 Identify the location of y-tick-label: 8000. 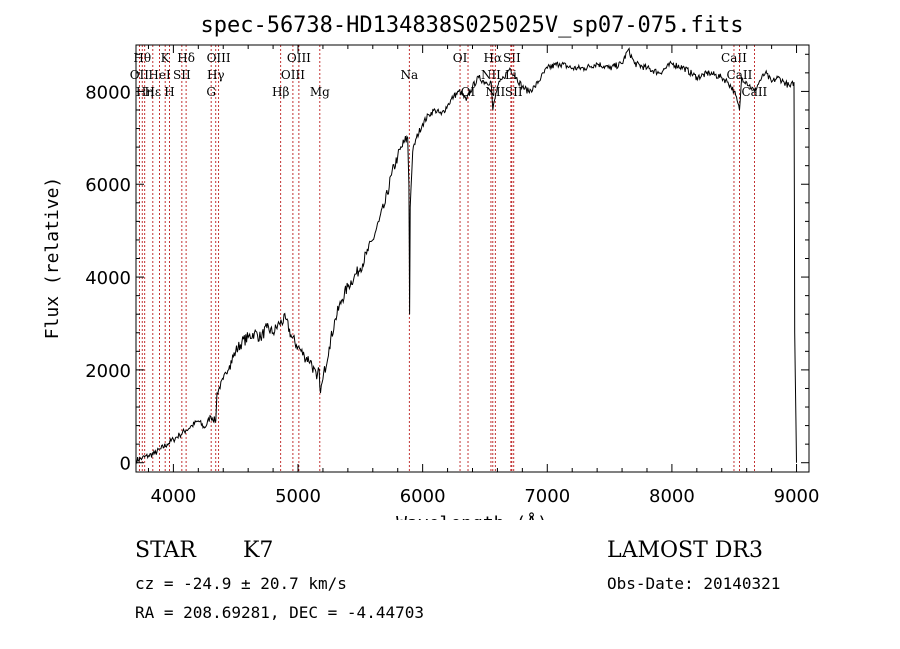
(108, 92).